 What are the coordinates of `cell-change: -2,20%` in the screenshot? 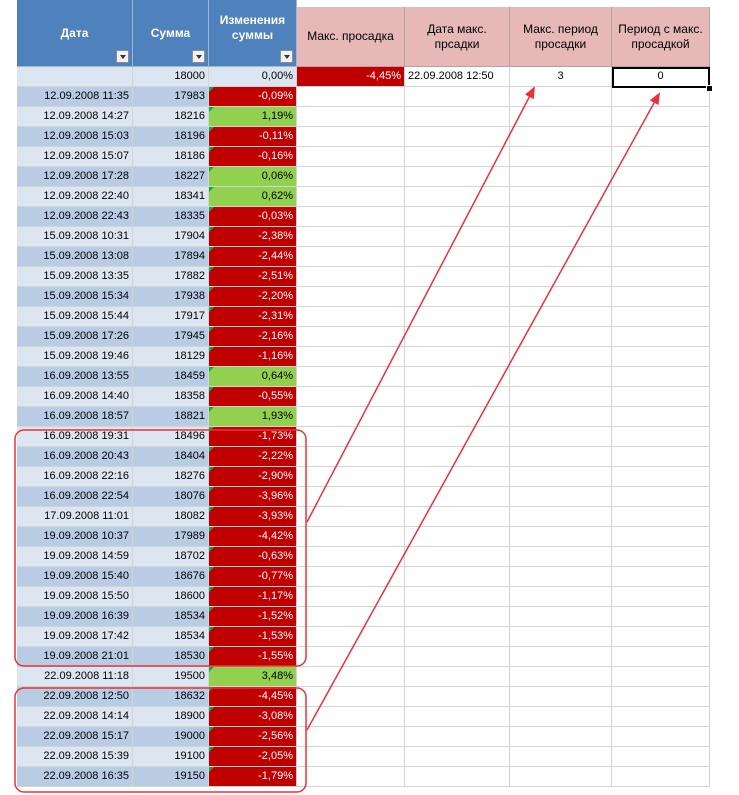 It's located at (253, 297).